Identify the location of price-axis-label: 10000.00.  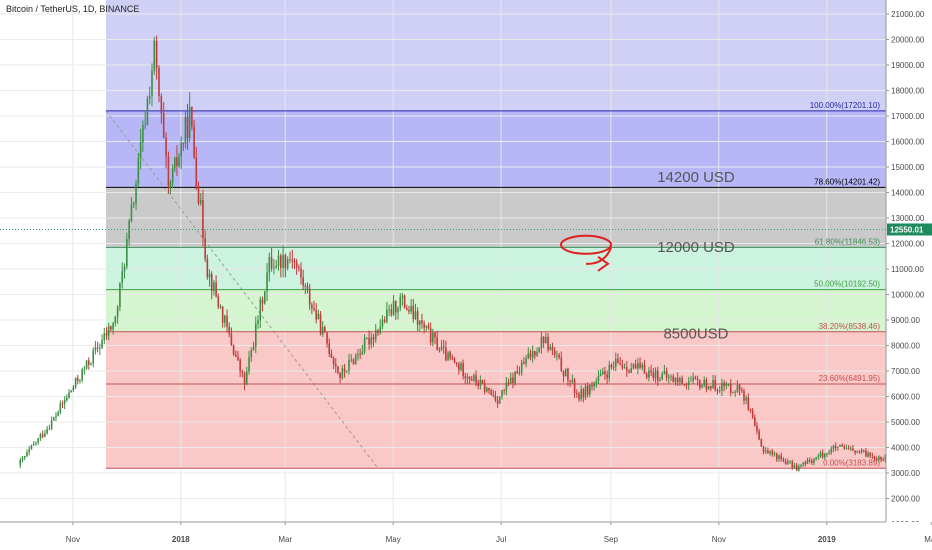
(908, 295).